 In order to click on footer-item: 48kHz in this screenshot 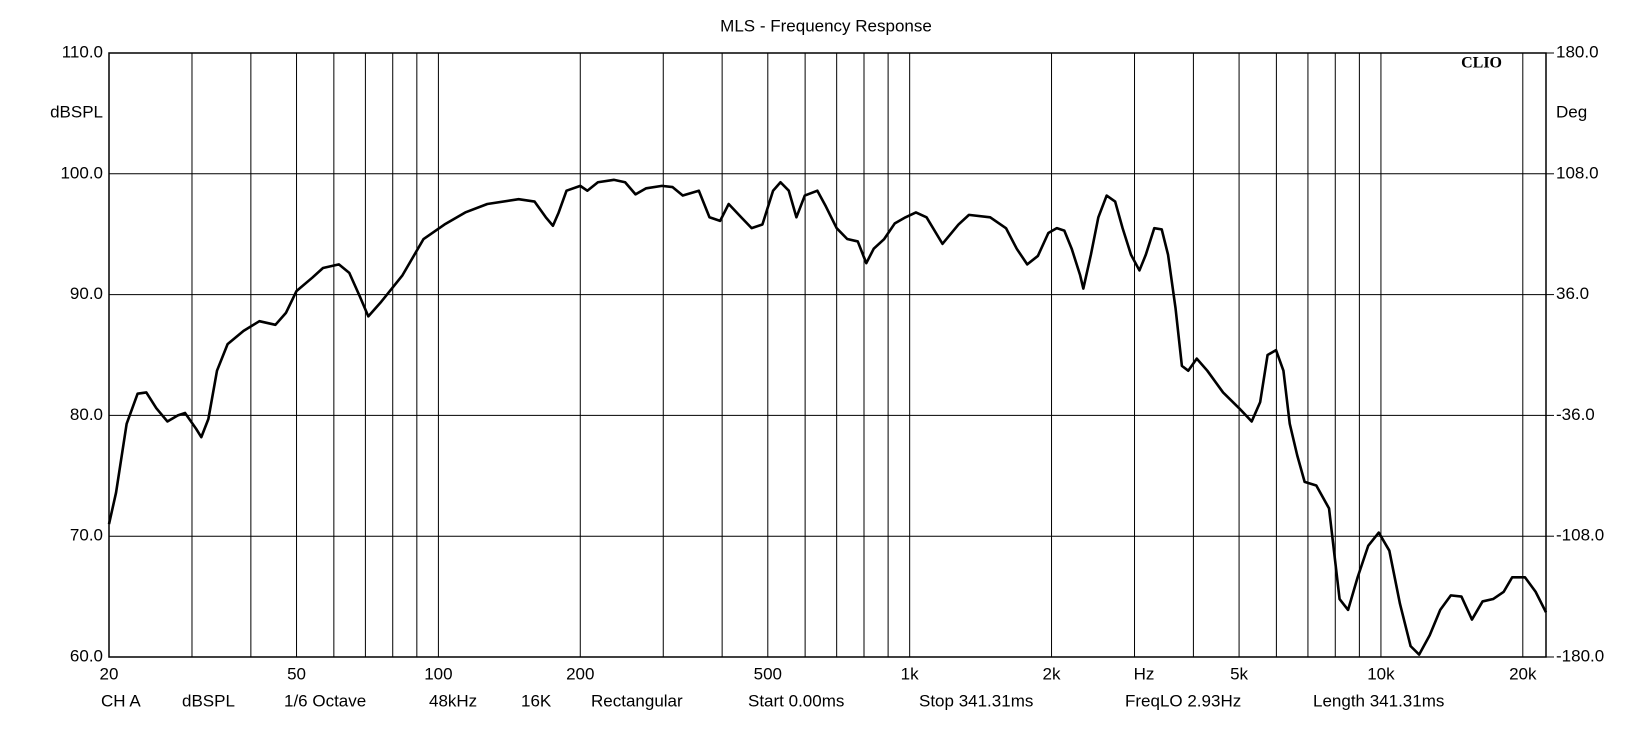, I will do `click(453, 700)`.